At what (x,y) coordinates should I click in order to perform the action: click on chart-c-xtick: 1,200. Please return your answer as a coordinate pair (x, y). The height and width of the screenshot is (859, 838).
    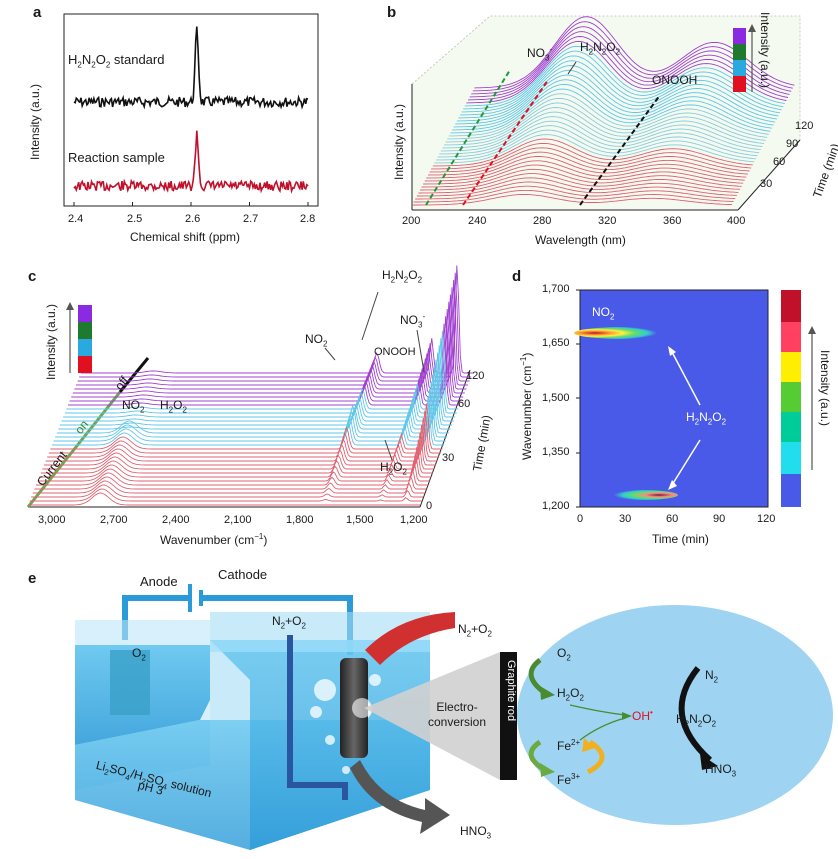
    Looking at the image, I should click on (414, 520).